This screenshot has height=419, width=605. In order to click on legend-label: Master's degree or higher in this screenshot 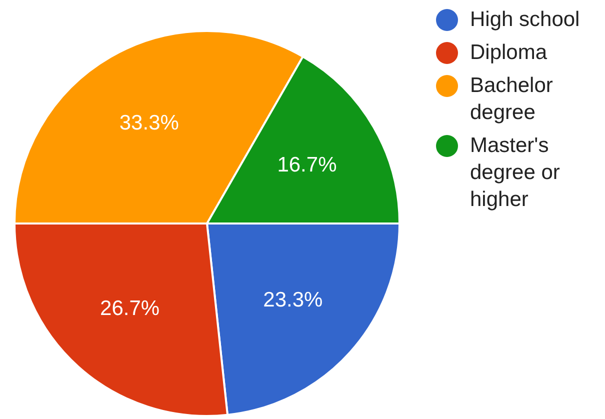, I will do `click(515, 173)`.